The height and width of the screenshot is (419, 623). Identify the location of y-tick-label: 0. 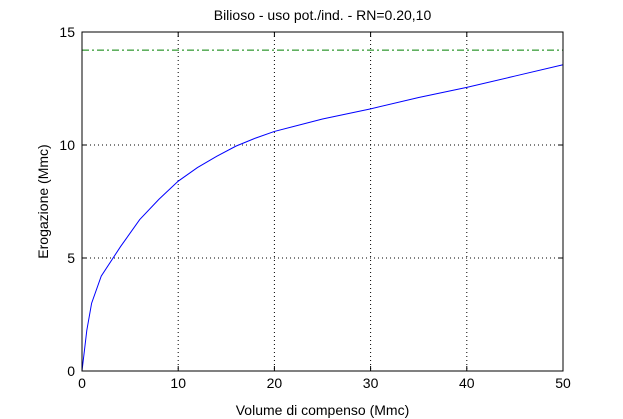
(71, 371).